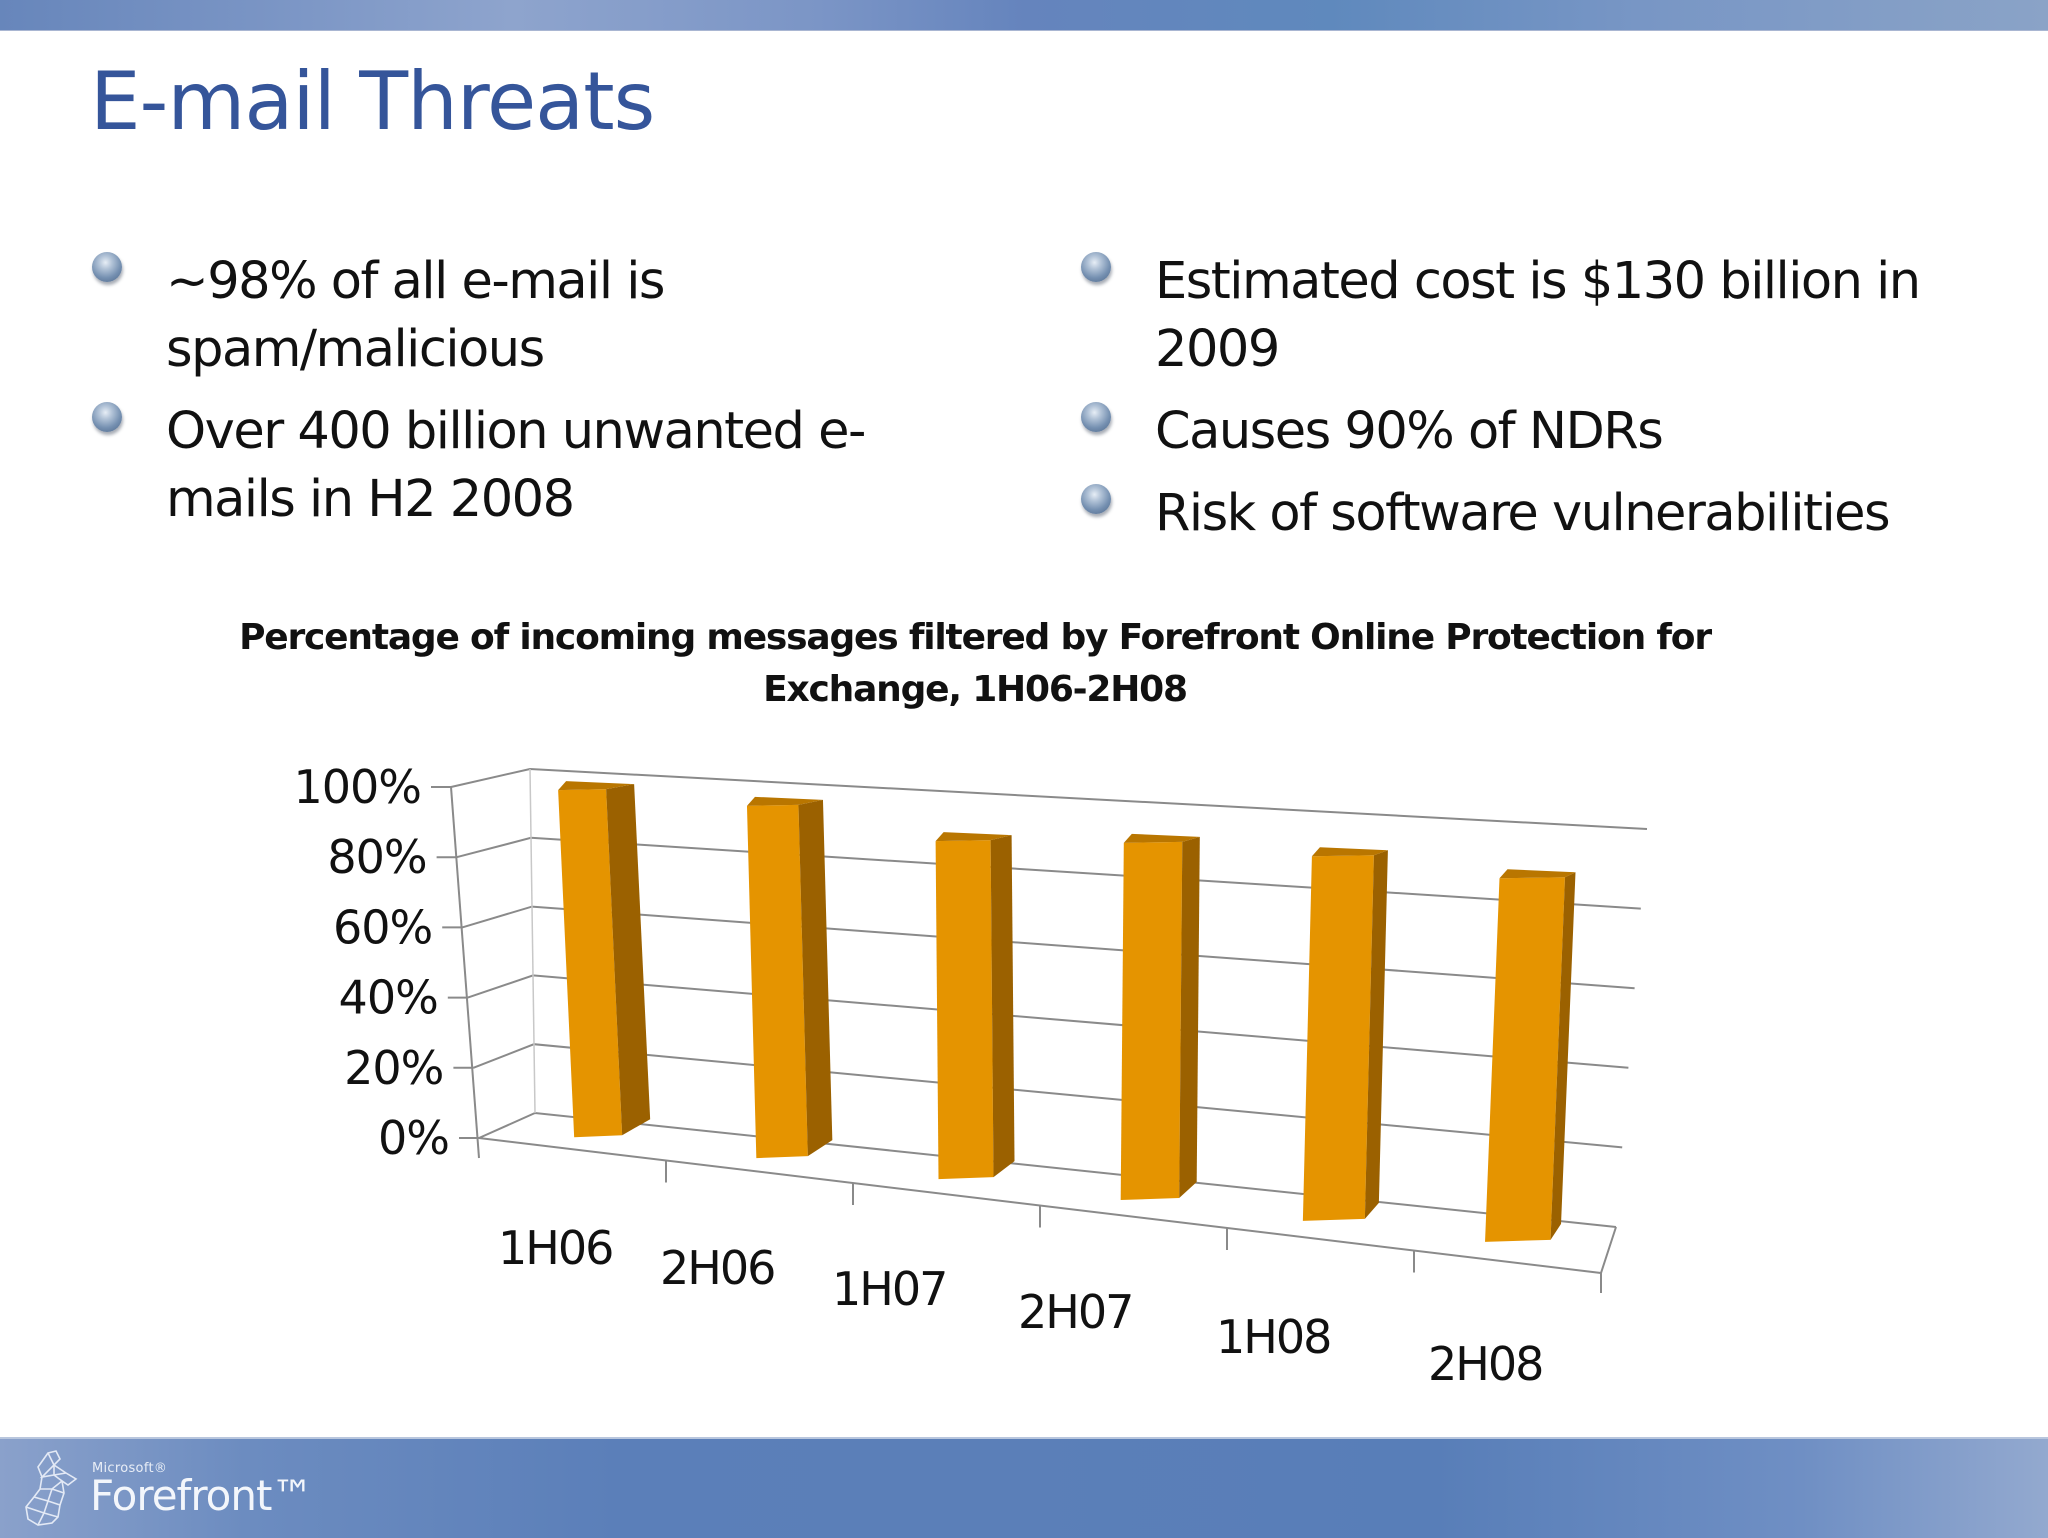  What do you see at coordinates (393, 1068) in the screenshot?
I see `y-tick-label: 20%` at bounding box center [393, 1068].